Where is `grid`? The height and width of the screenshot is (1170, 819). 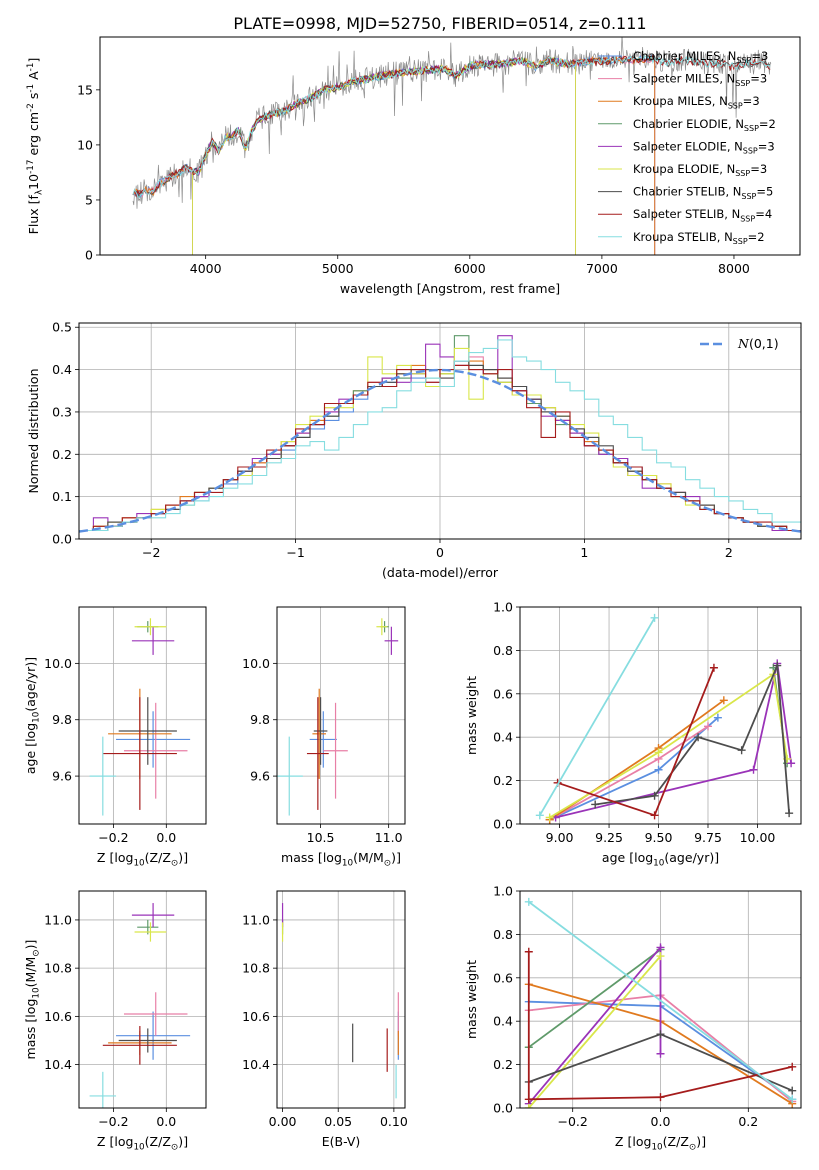
grid is located at coordinates (341, 999).